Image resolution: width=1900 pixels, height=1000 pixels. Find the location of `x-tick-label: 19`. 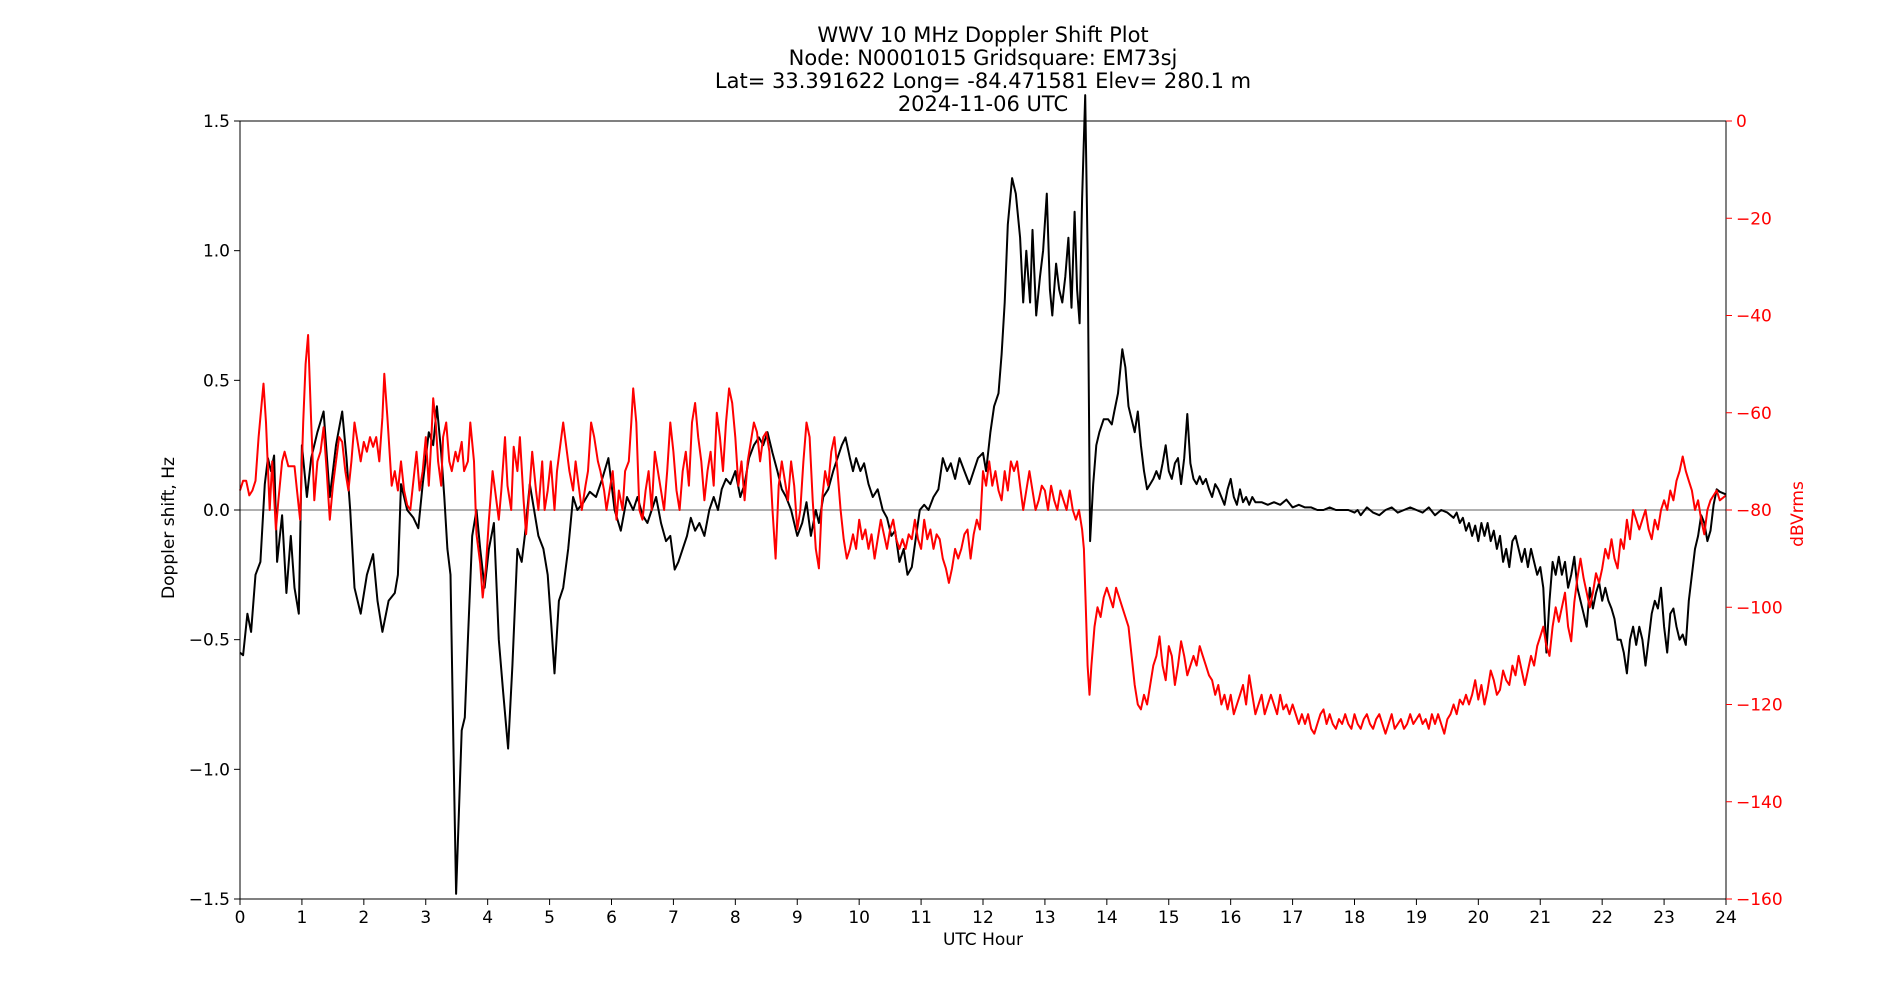

x-tick-label: 19 is located at coordinates (1417, 918).